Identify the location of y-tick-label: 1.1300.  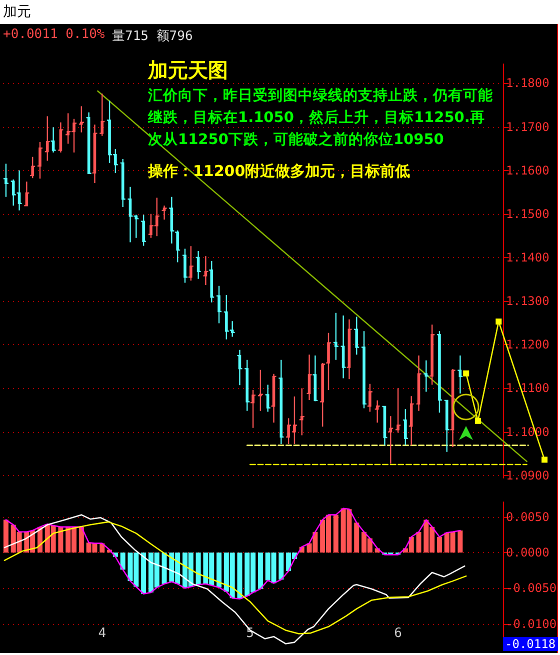
(528, 301).